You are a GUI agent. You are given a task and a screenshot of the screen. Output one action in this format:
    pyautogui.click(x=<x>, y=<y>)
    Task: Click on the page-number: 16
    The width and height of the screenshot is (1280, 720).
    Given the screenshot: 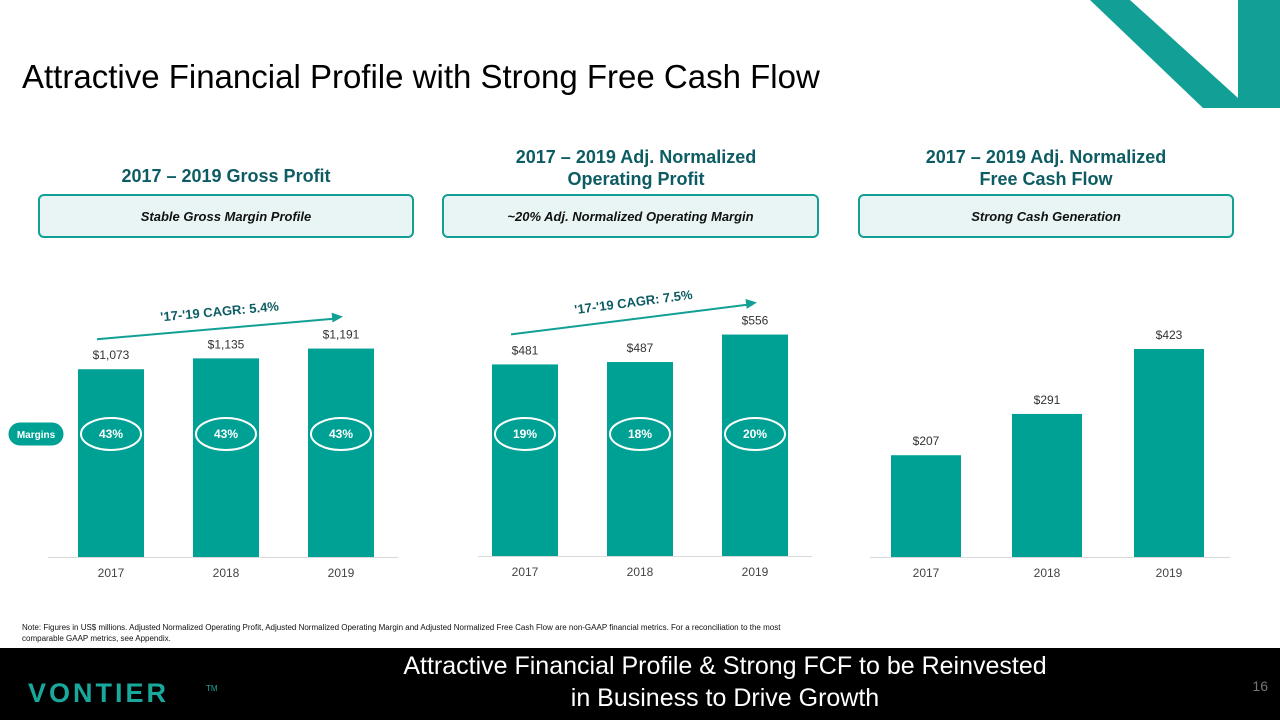 What is the action you would take?
    pyautogui.click(x=1260, y=686)
    